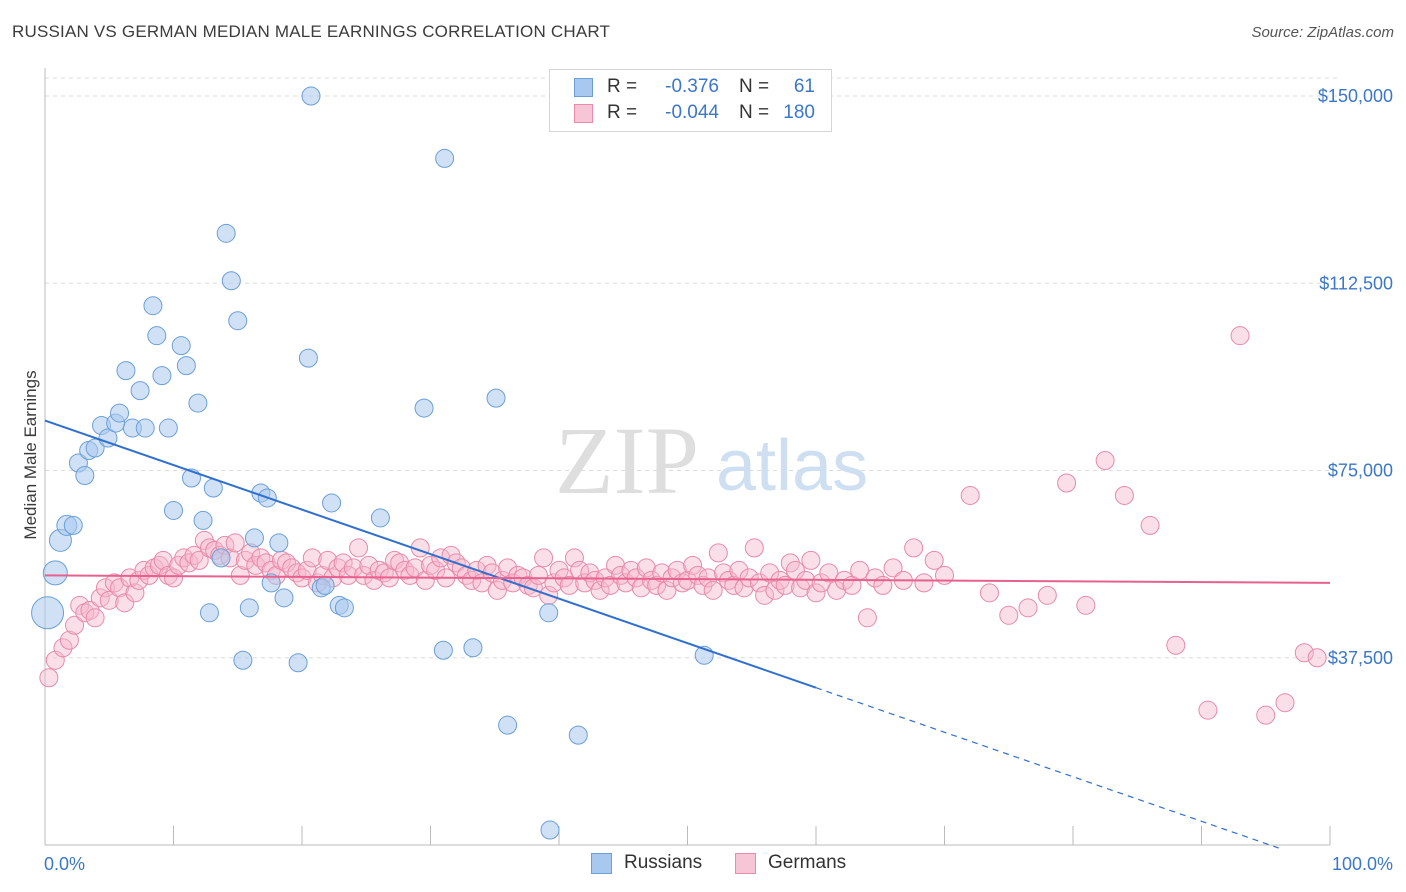 The width and height of the screenshot is (1406, 892). What do you see at coordinates (799, 112) in the screenshot?
I see `legend-n-value: 180` at bounding box center [799, 112].